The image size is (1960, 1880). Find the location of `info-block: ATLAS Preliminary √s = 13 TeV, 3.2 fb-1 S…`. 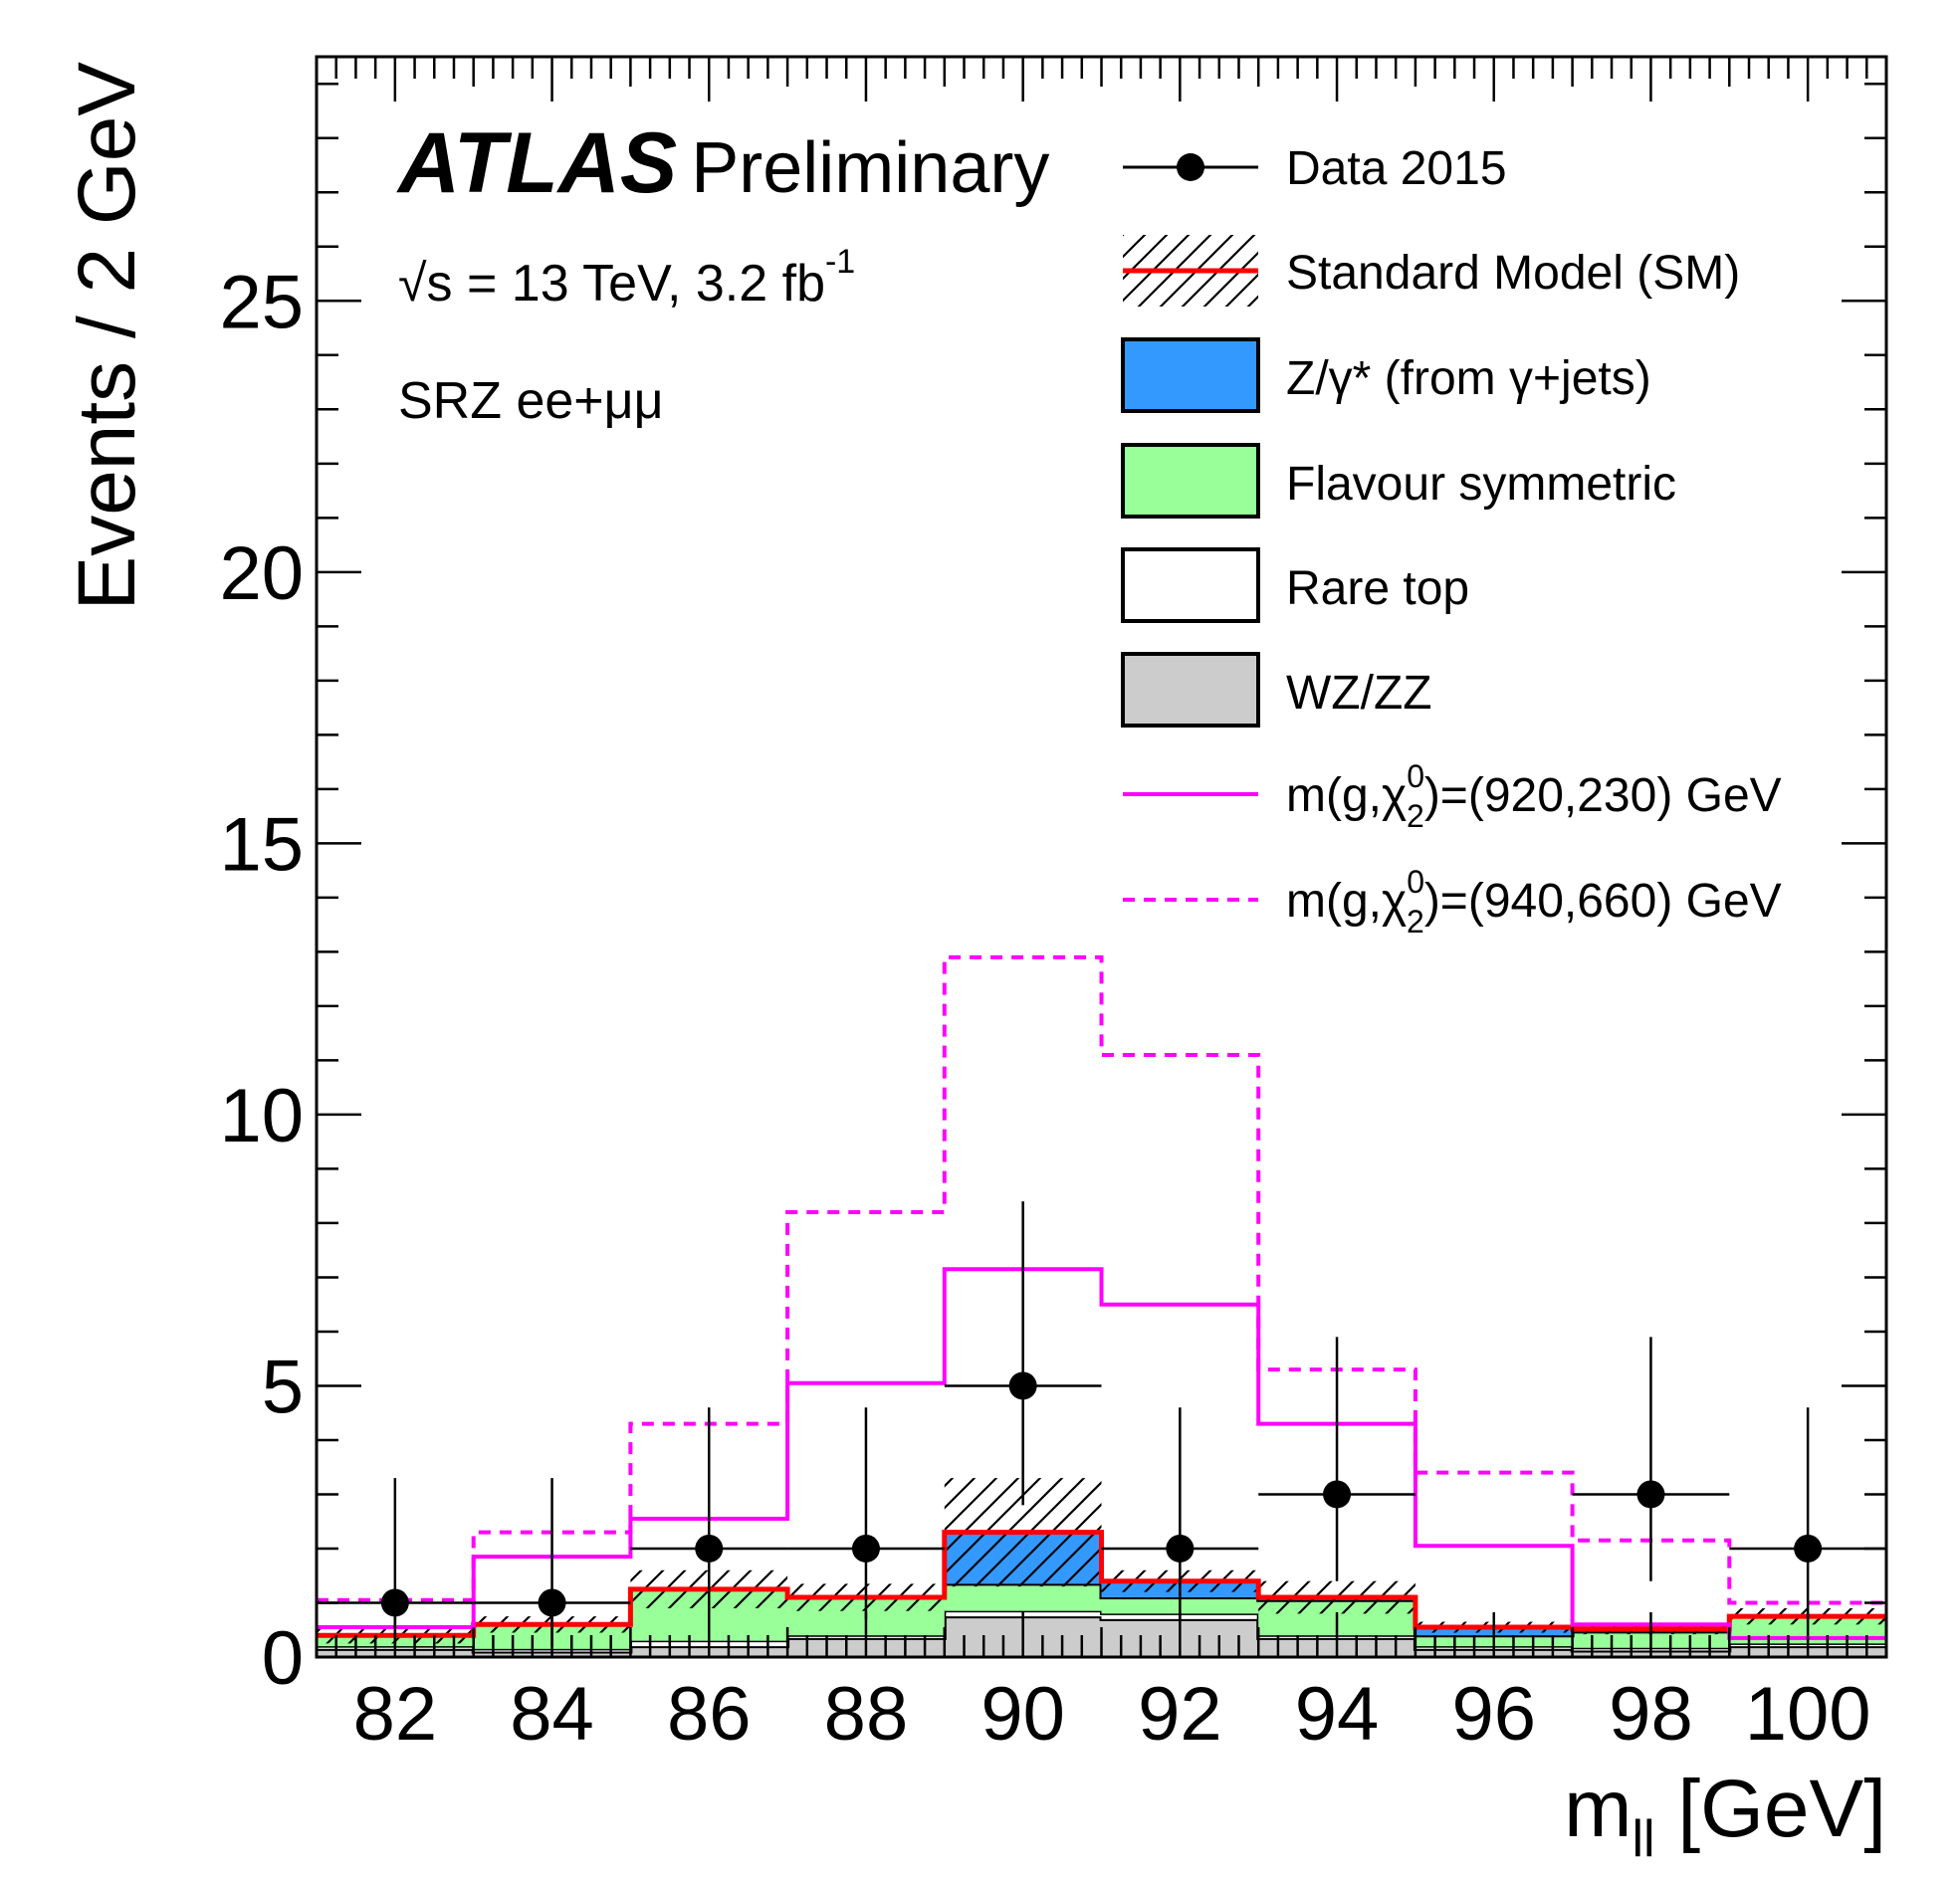

info-block: ATLAS Preliminary √s = 13 TeV, 3.2 fb-1 S… is located at coordinates (722, 272).